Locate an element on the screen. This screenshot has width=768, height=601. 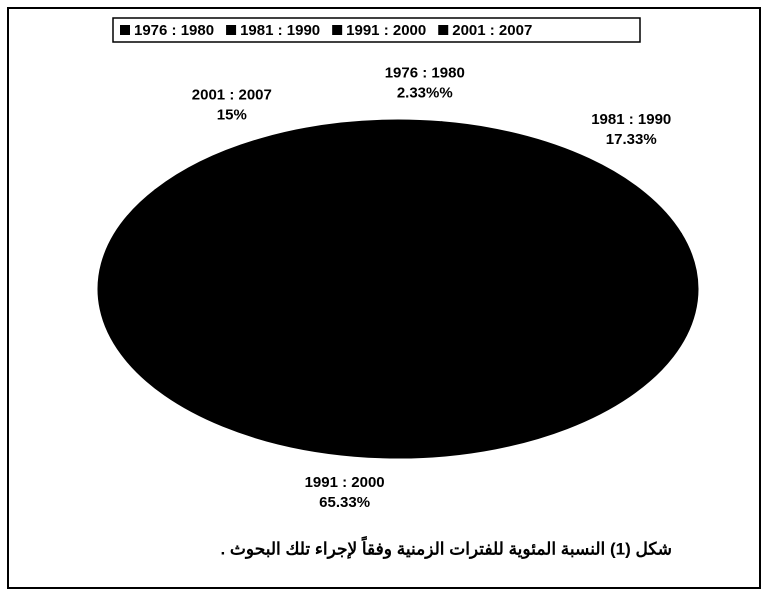
pie-slice is located at coordinates (276, 204).